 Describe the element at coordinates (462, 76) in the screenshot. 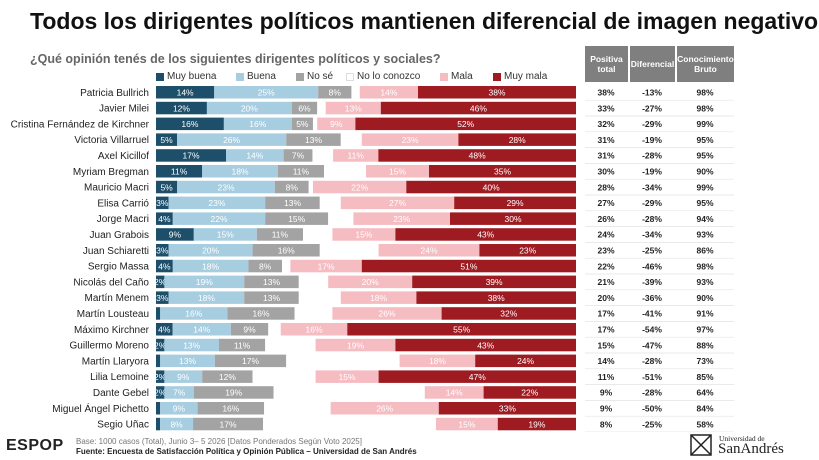

I see `legend-label: Mala` at that location.